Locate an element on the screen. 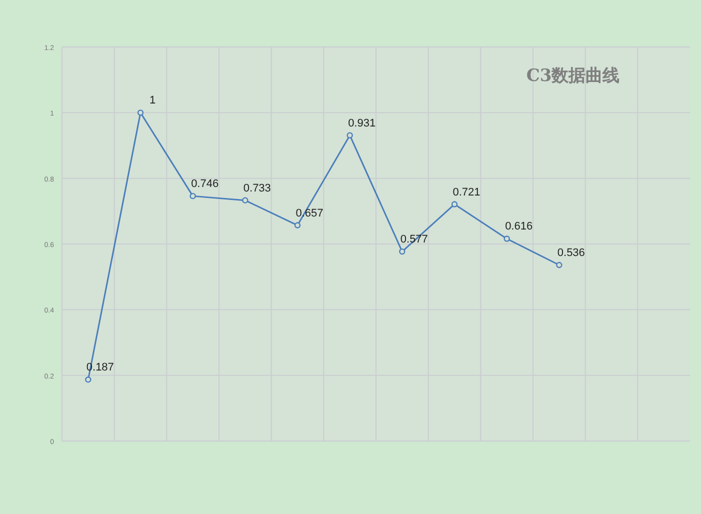  data-label: 0.721 is located at coordinates (466, 192).